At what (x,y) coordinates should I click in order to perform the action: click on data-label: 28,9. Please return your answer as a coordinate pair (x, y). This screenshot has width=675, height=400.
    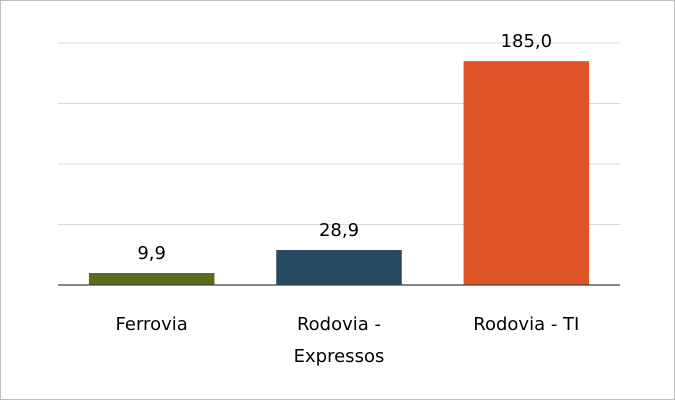
    Looking at the image, I should click on (339, 230).